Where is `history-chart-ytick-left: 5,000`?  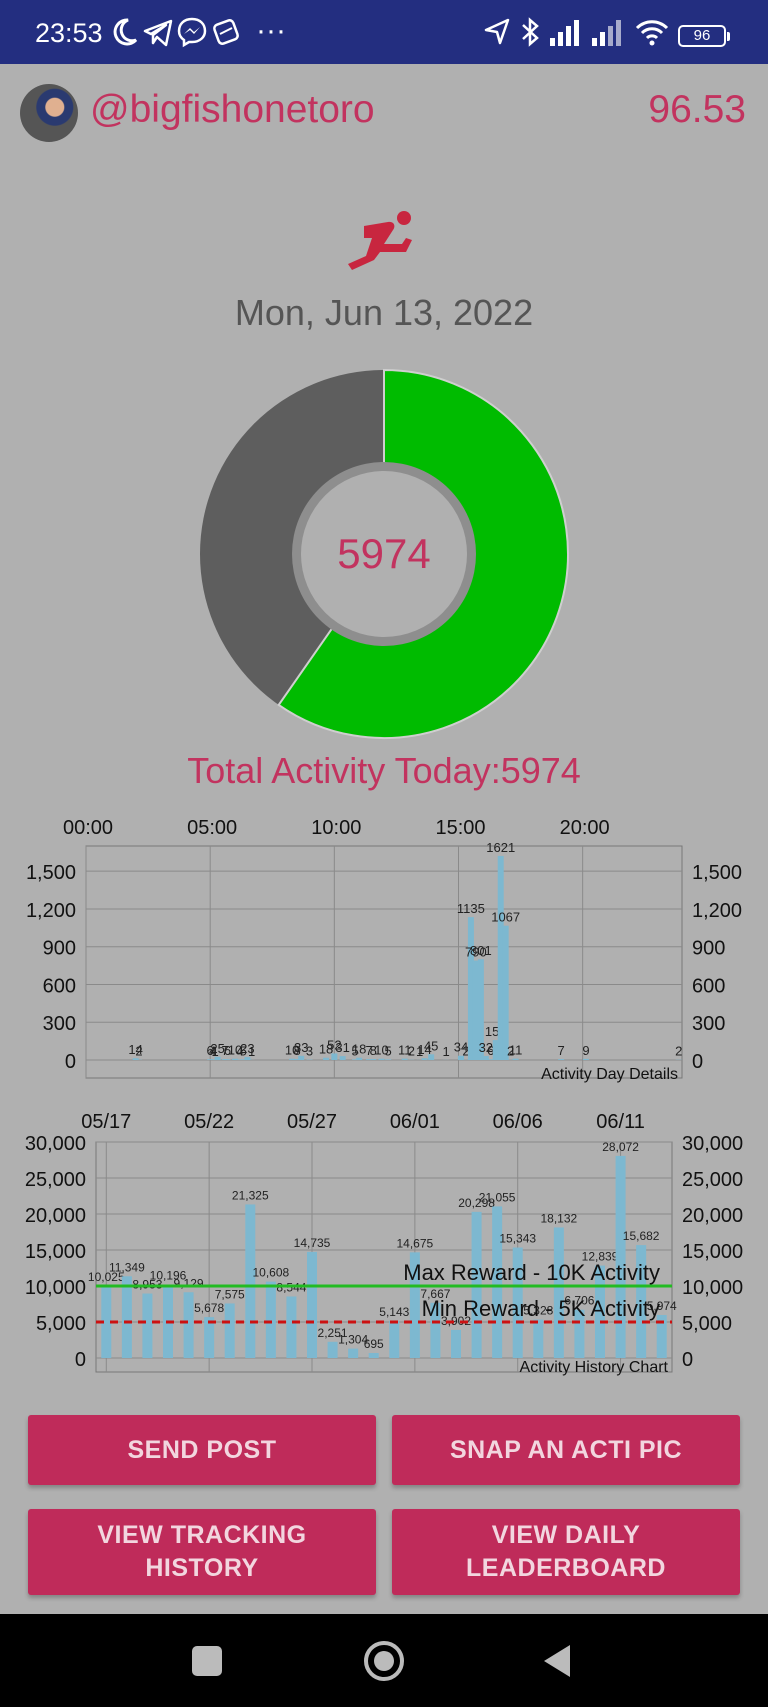
history-chart-ytick-left: 5,000 is located at coordinates (61, 1324).